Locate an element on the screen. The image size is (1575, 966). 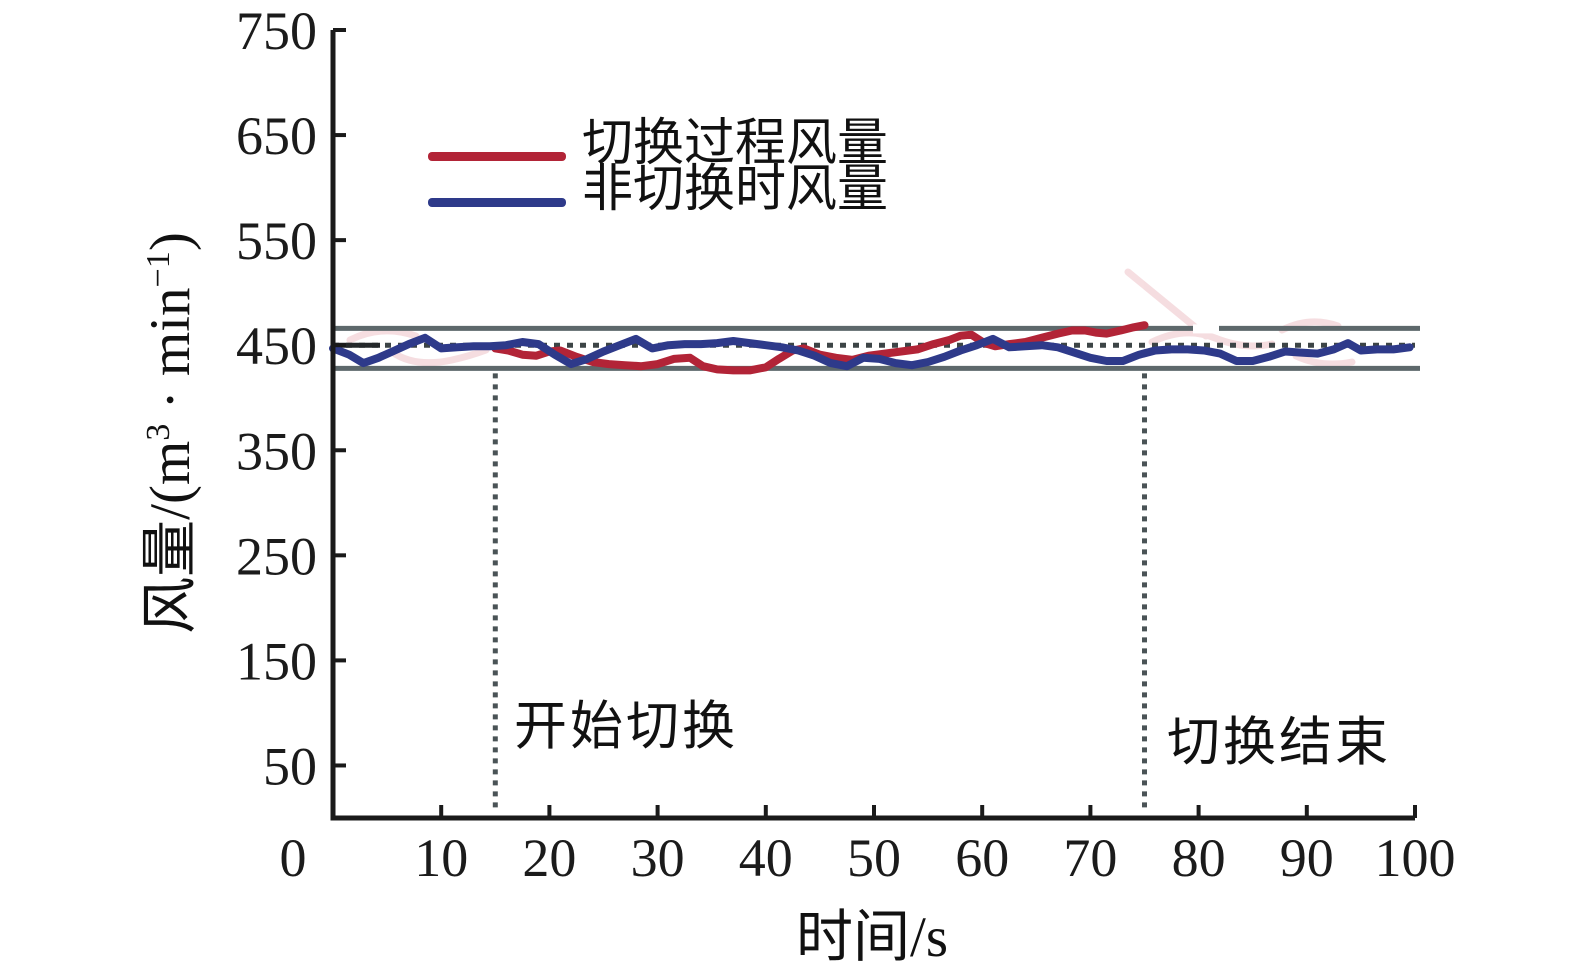
legend-line-blue is located at coordinates (497, 202).